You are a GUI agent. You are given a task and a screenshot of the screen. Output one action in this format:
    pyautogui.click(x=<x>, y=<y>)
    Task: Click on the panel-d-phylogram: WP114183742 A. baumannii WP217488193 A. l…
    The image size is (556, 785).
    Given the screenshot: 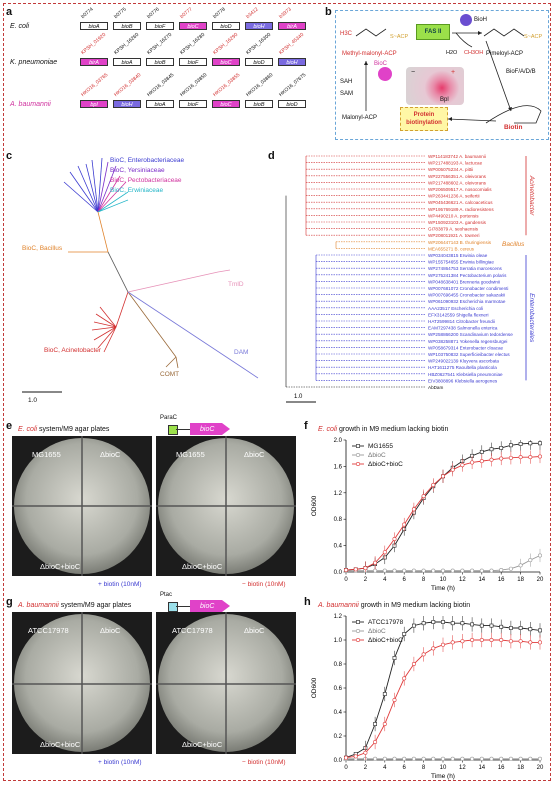 What is the action you would take?
    pyautogui.click(x=410, y=278)
    